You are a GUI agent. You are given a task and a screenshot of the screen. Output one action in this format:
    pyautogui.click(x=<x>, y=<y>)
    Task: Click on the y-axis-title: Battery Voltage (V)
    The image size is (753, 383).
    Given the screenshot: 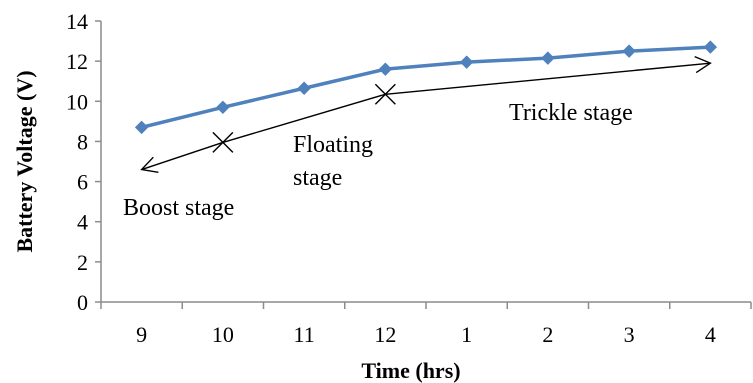 What is the action you would take?
    pyautogui.click(x=24, y=161)
    